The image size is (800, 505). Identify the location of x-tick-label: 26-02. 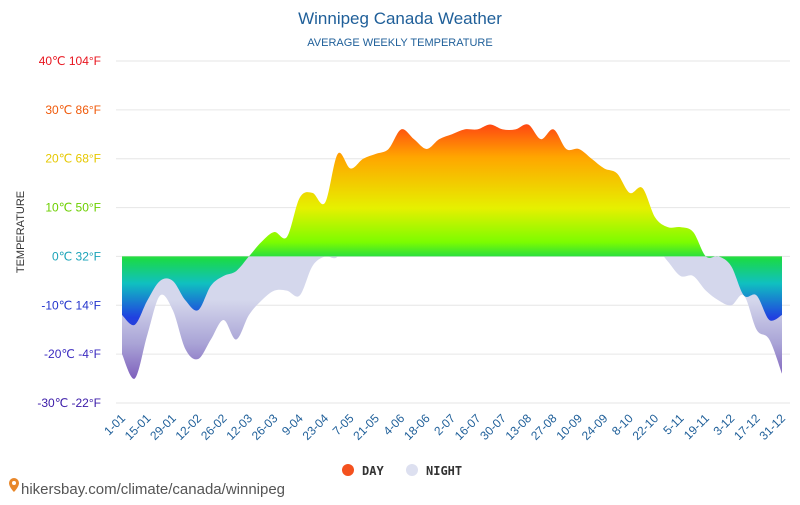
(214, 427).